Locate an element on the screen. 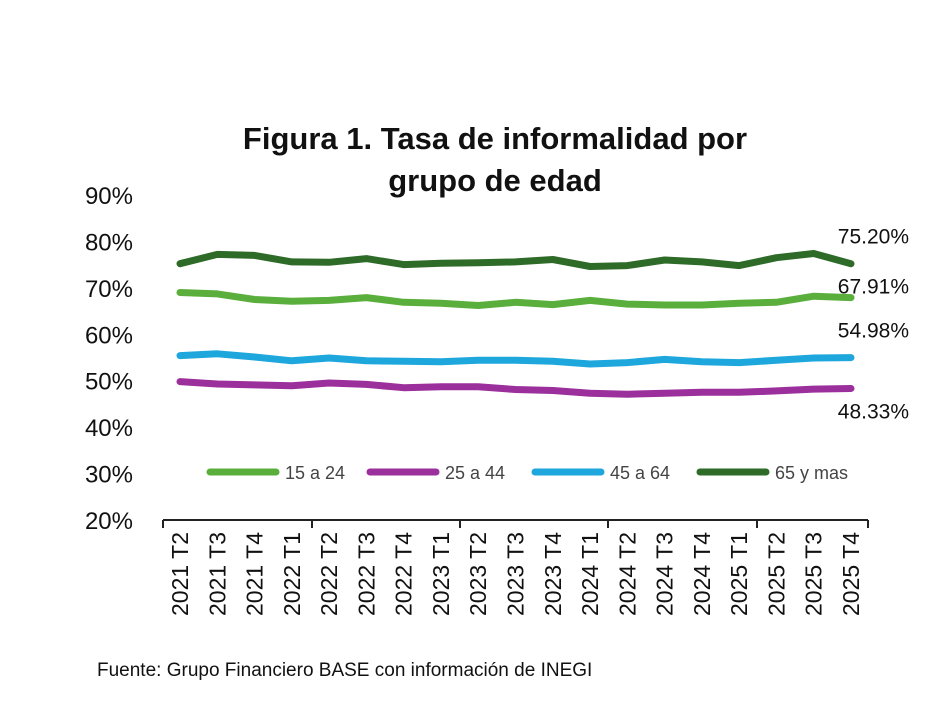 The width and height of the screenshot is (936, 720). x-tick-label: 2023 T3 is located at coordinates (516, 574).